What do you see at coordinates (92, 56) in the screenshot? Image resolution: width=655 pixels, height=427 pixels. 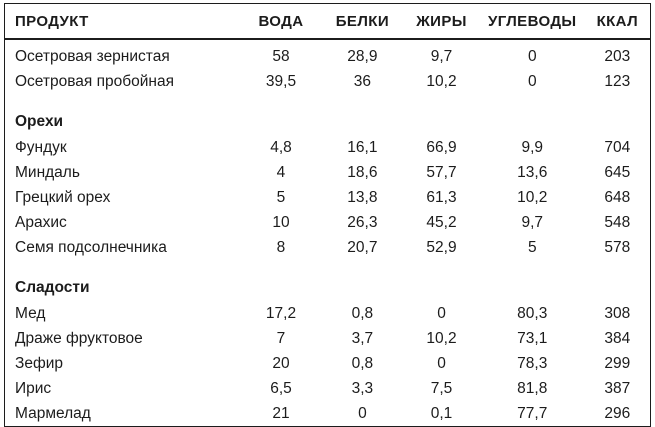 I see `product-name-cell: Осетровая зернистая` at bounding box center [92, 56].